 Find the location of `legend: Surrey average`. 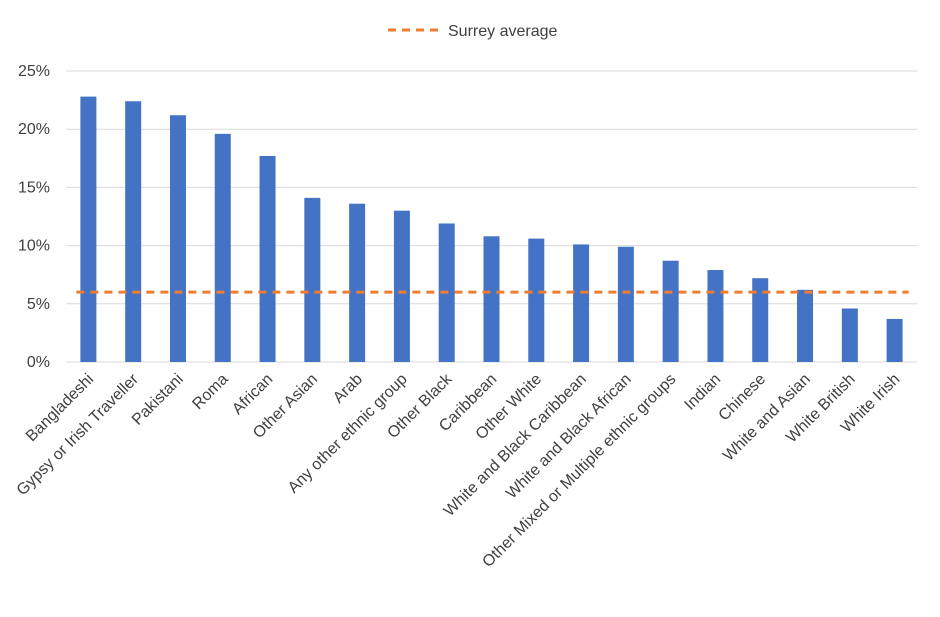

legend: Surrey average is located at coordinates (472, 31).